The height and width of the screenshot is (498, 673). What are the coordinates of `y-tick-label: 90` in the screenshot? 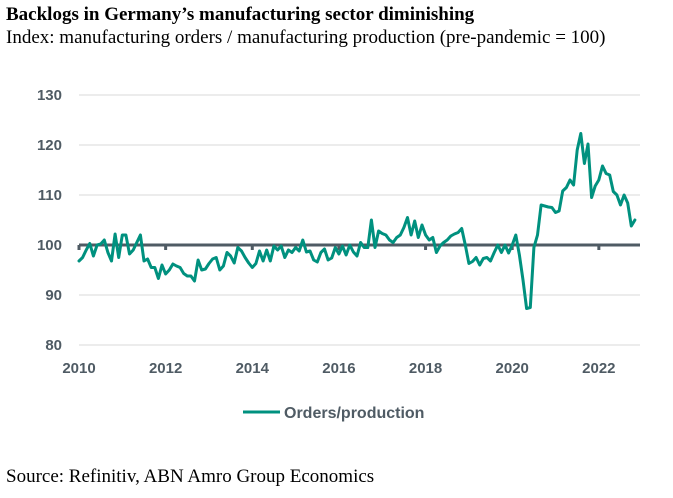 It's located at (53, 295).